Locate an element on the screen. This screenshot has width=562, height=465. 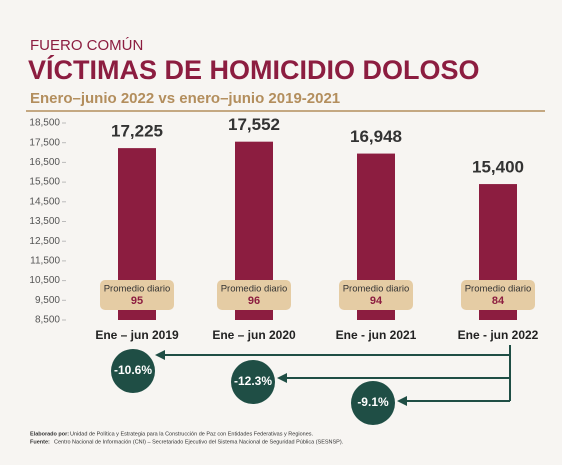
y-tick-label: 8,500 is located at coordinates (47, 320).